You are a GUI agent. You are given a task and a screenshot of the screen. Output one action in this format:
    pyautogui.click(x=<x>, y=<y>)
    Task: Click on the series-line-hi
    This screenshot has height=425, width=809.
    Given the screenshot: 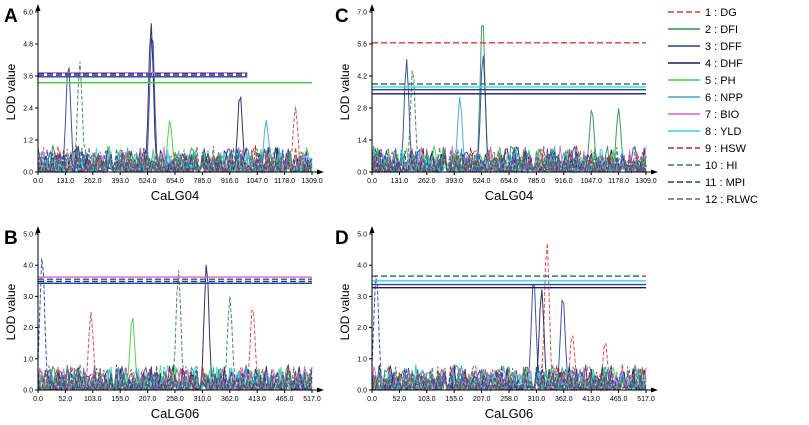 What is the action you would take?
    pyautogui.click(x=175, y=331)
    